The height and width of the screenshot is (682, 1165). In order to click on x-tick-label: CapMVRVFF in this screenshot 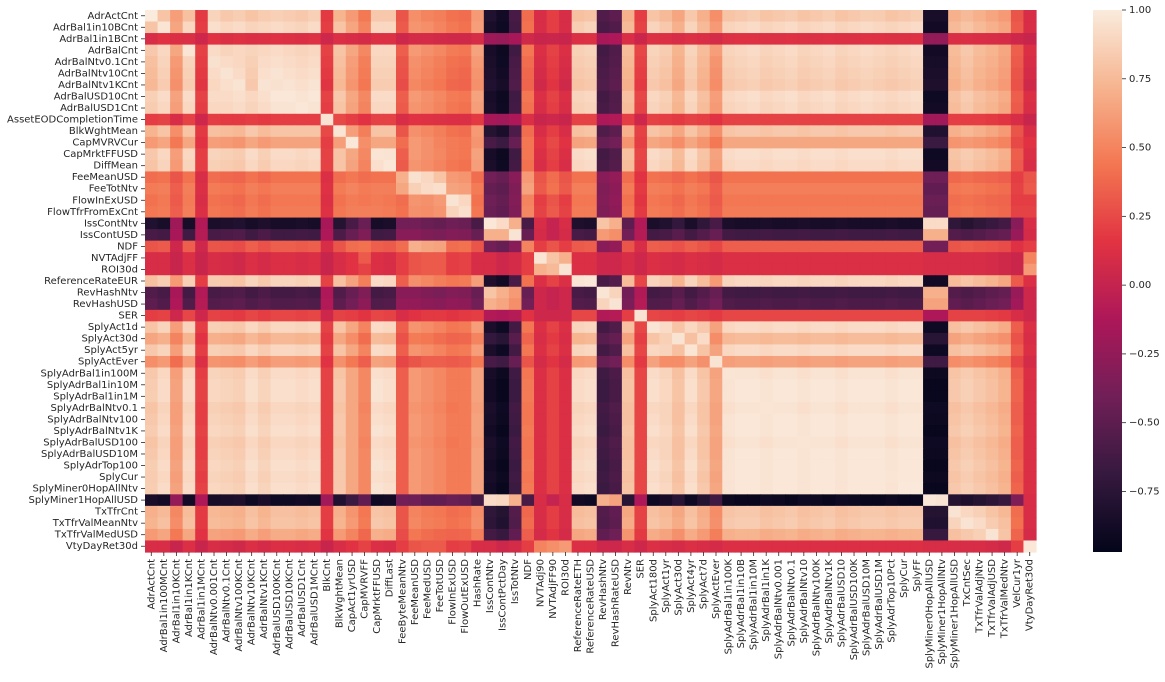, I will do `click(365, 589)`.